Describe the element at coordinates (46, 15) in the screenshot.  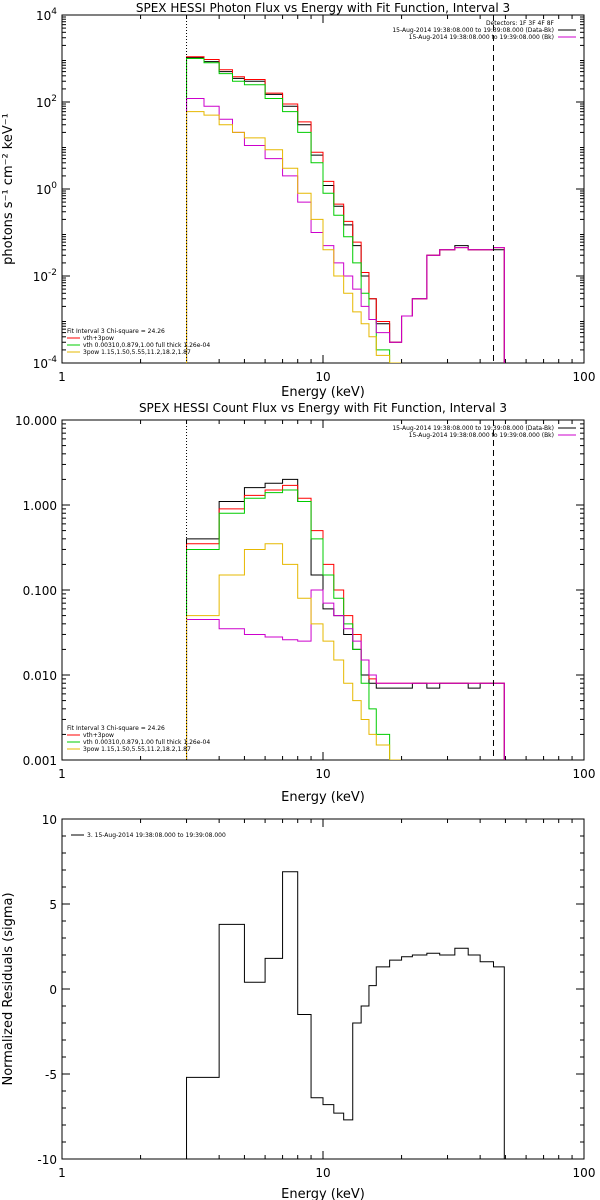
I see `y-tick-label: 10⁴` at that location.